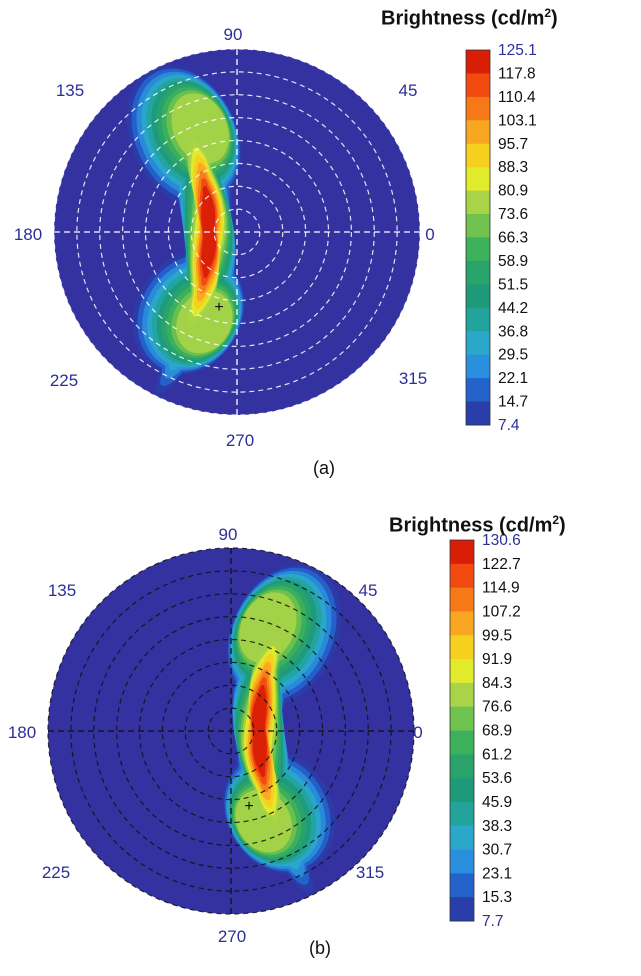 This screenshot has height=976, width=641. What do you see at coordinates (513, 378) in the screenshot?
I see `colorbar-tick-label: 22.1` at bounding box center [513, 378].